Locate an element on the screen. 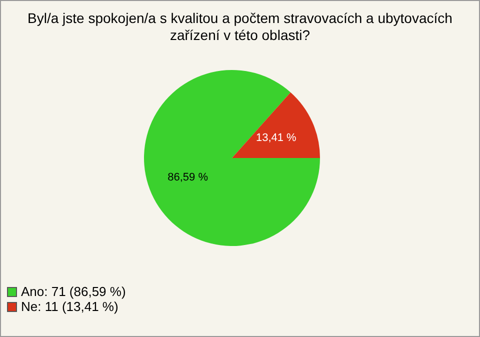 This screenshot has height=337, width=480. legend-label: Ne: 11 (13,41 %) is located at coordinates (69, 306).